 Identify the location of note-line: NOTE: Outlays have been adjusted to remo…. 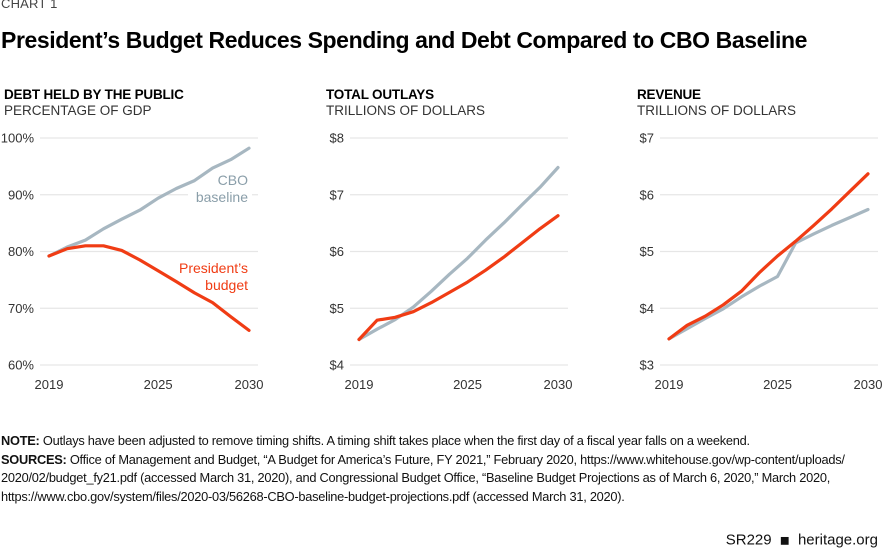
(442, 441).